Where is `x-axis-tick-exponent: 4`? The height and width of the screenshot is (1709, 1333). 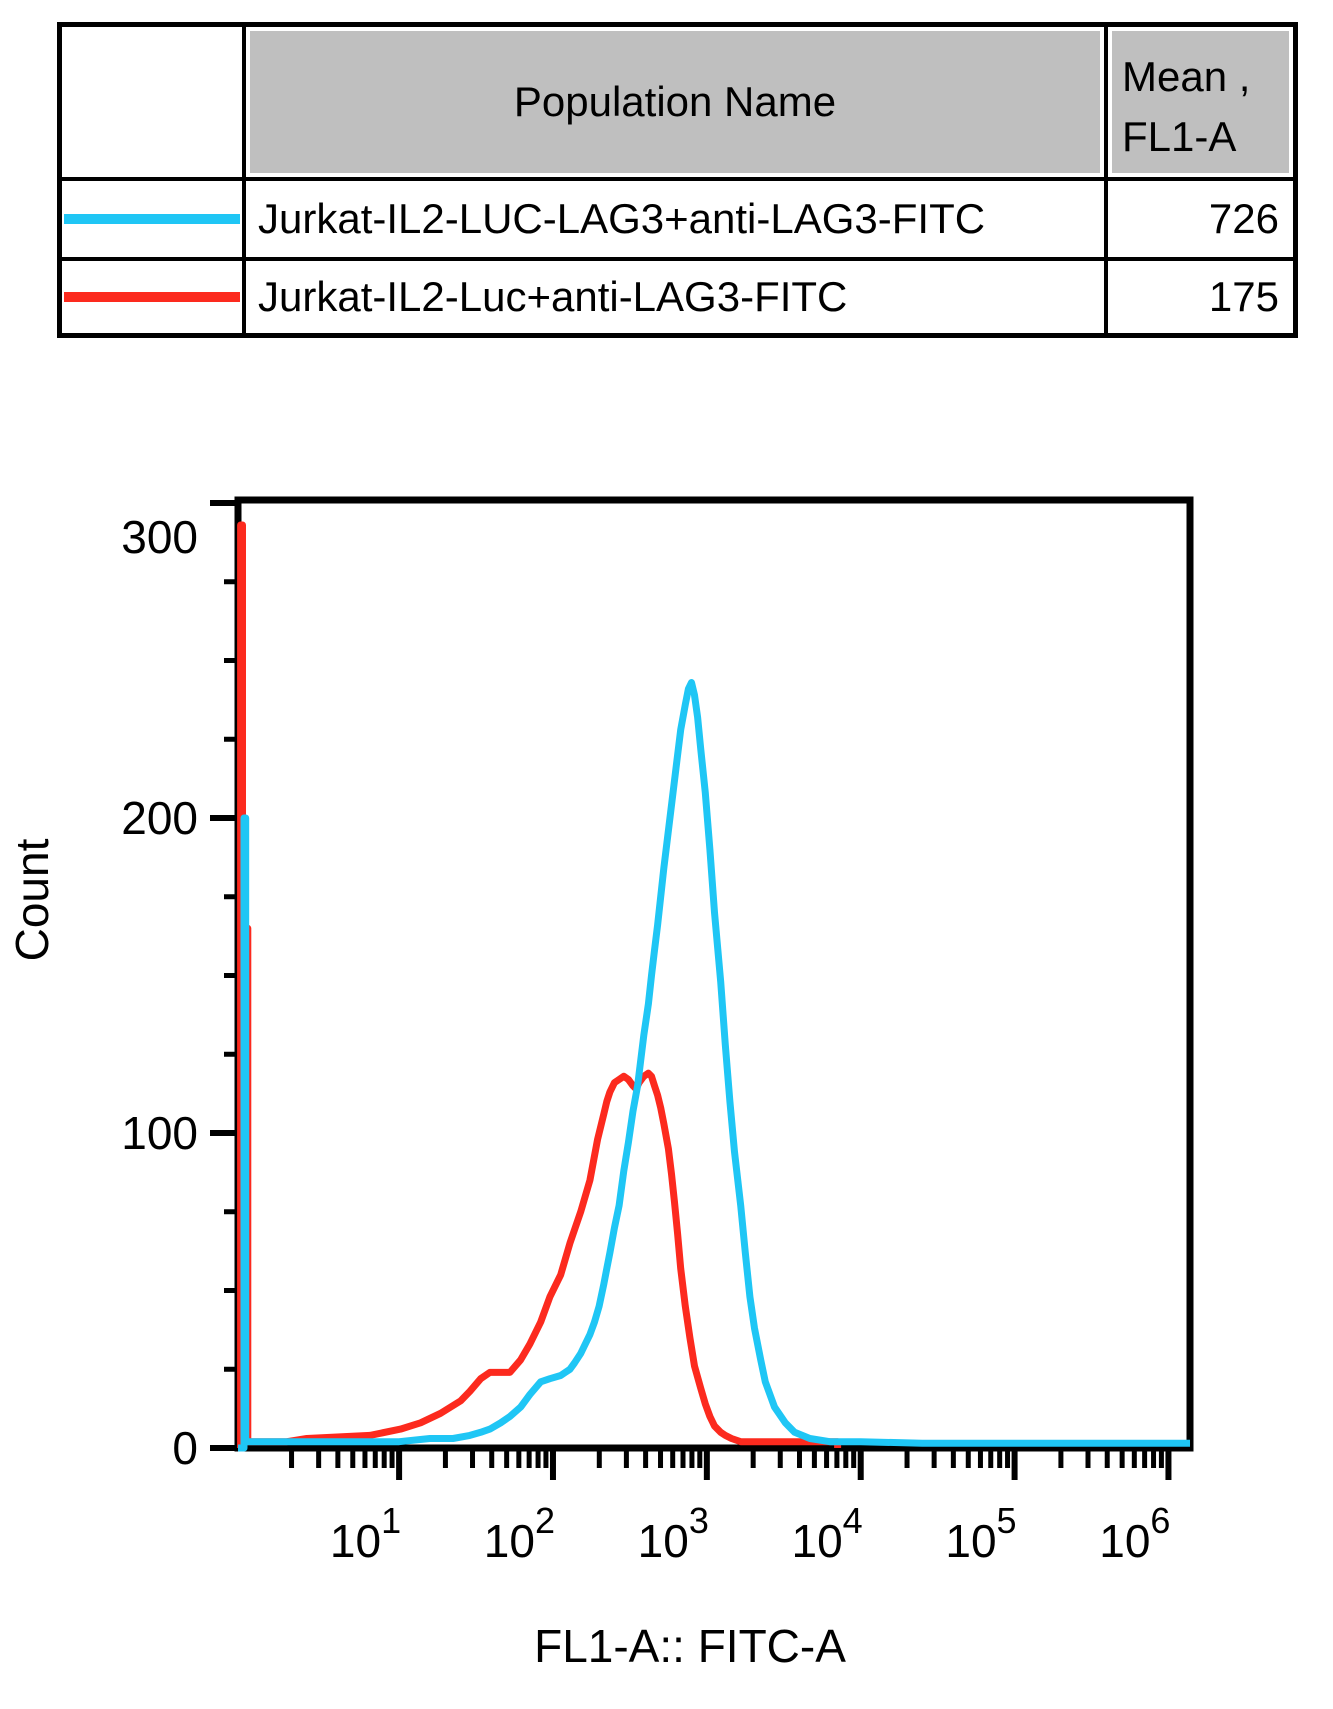 x-axis-tick-exponent: 4 is located at coordinates (853, 1520).